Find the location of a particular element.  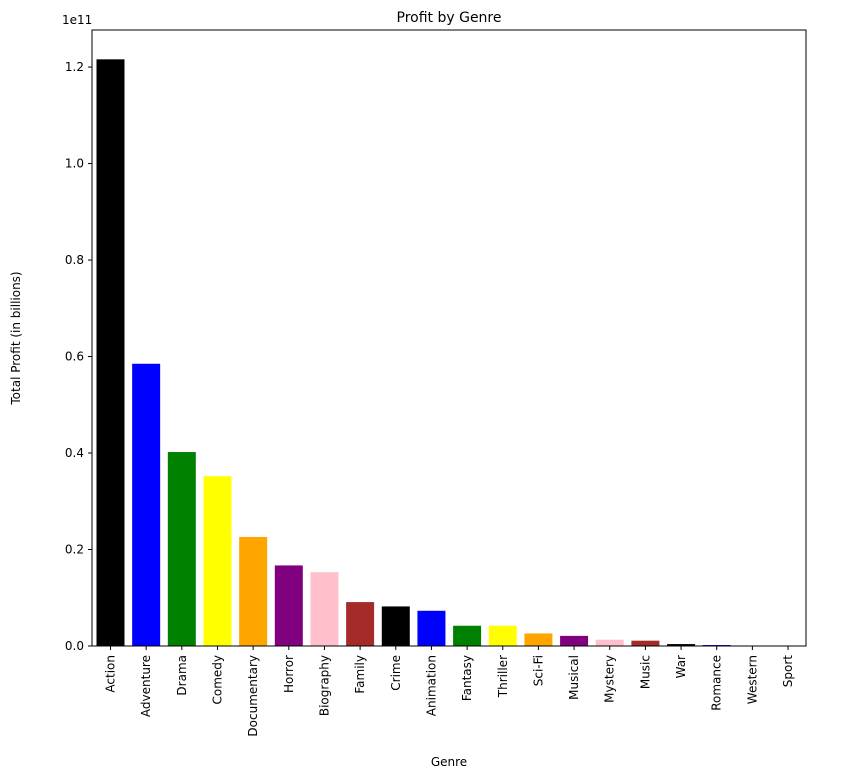

bar-musical is located at coordinates (574, 640).